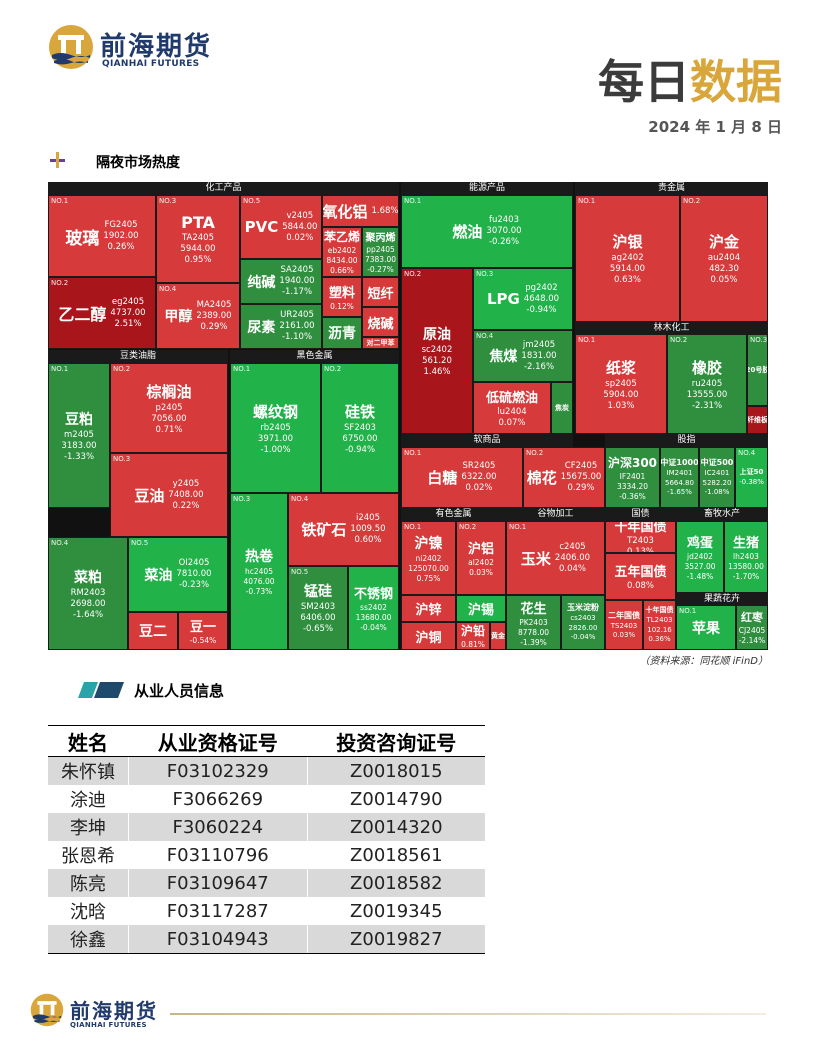  I want to click on tile-meal: NO.1 豆粕 m2405 3183.00 -1.33%, so click(79, 435).